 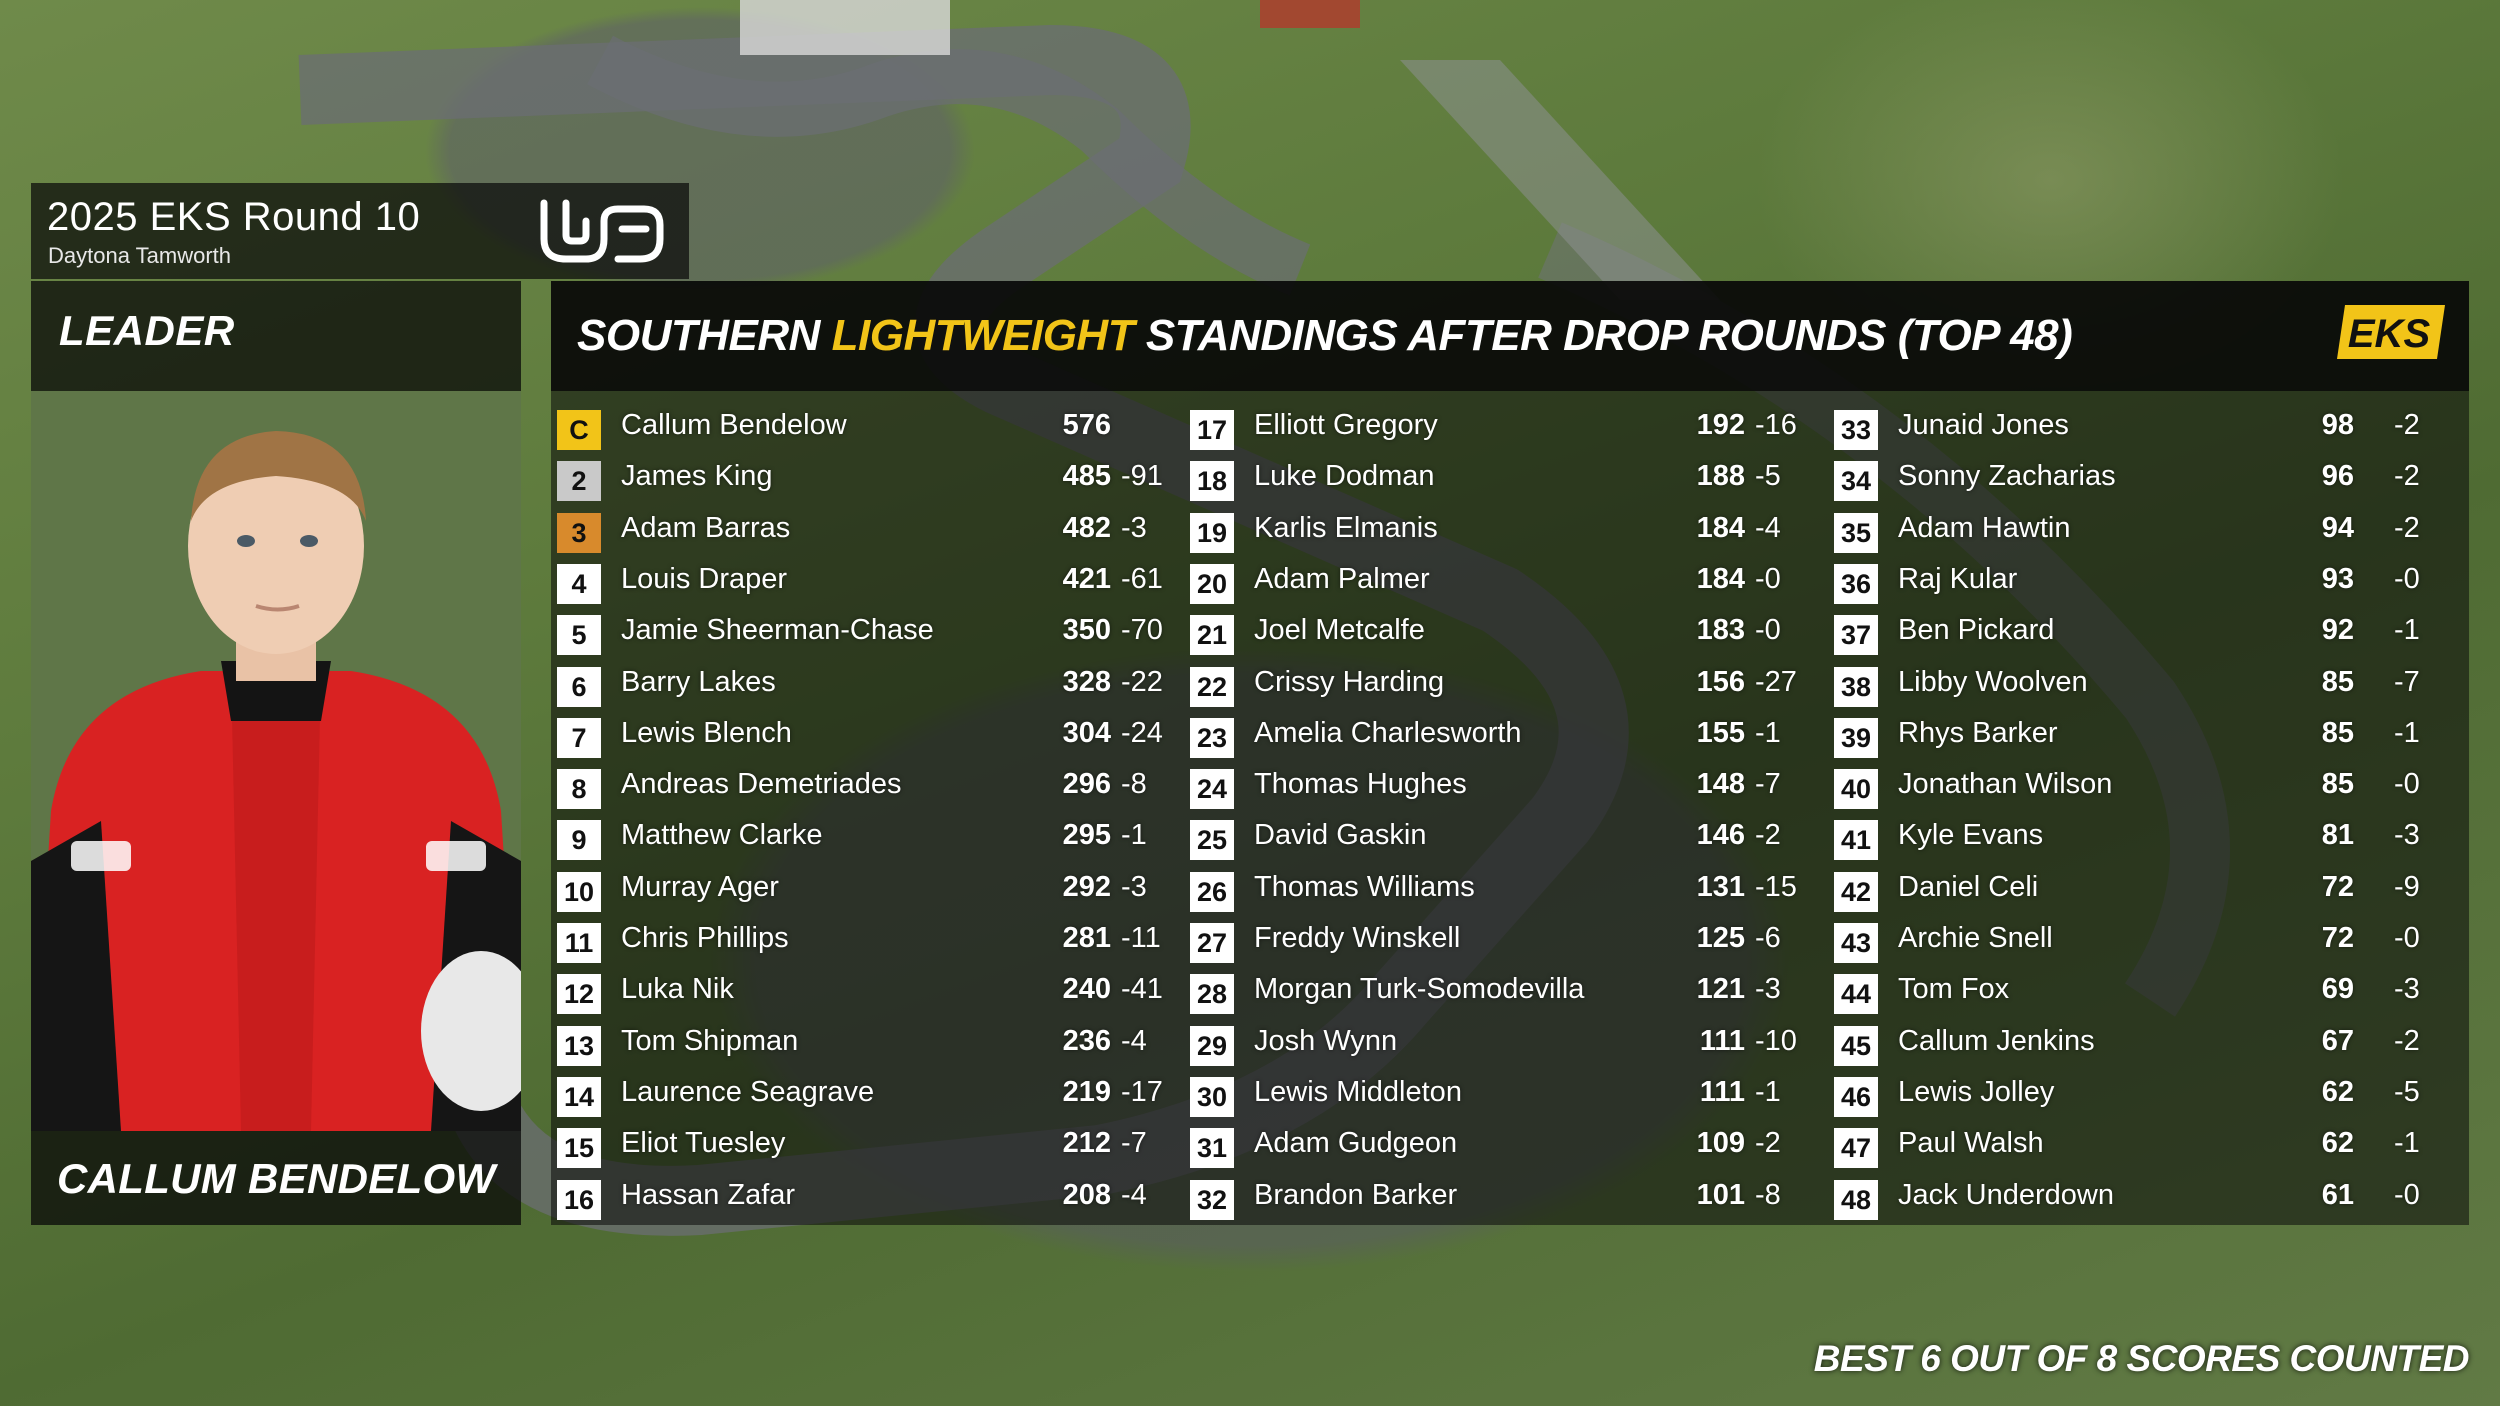 I want to click on standings-row: 43 Archie Snell 72 -0, so click(x=2144, y=943).